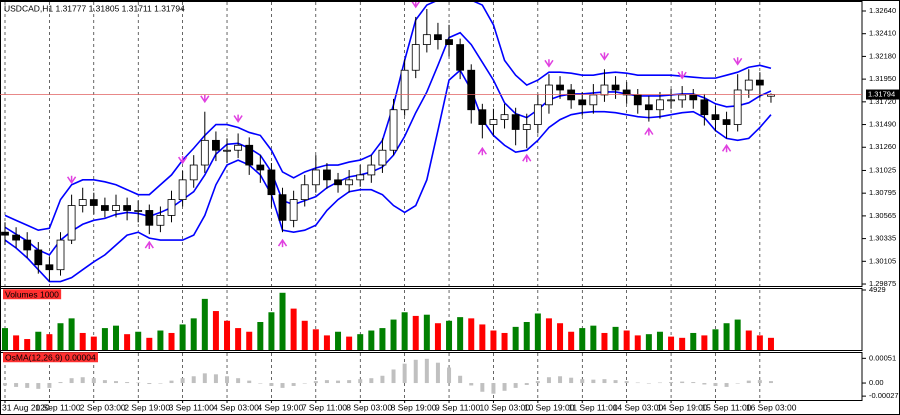  What do you see at coordinates (882, 357) in the screenshot?
I see `y-tick-label: 0.00051` at bounding box center [882, 357].